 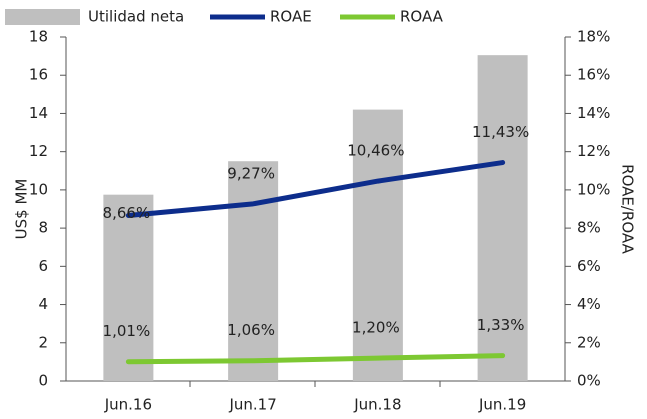 What do you see at coordinates (43, 266) in the screenshot?
I see `y-tick-label: 6` at bounding box center [43, 266].